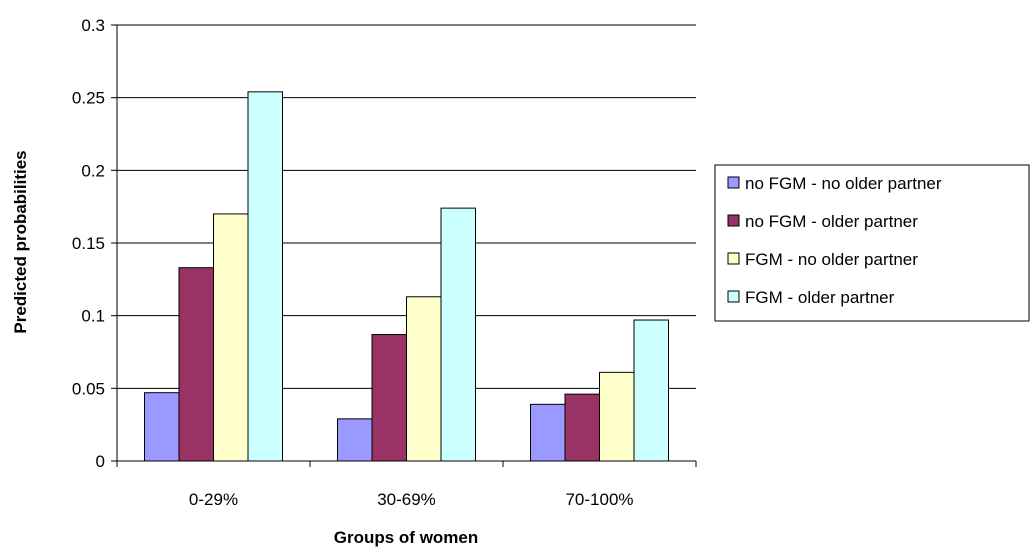 Image resolution: width=1030 pixels, height=554 pixels. I want to click on y-tick-label: 0.2, so click(93, 170).